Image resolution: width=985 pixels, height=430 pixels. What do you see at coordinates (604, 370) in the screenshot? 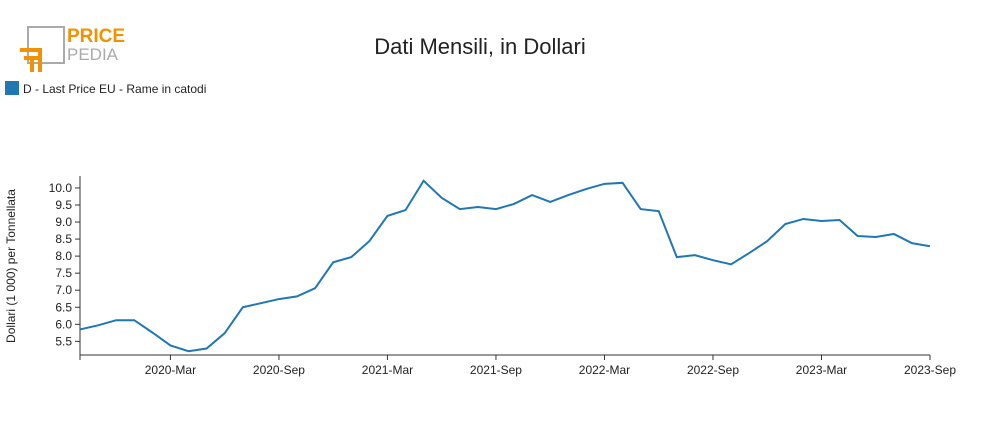
I see `x-tick-label: 2022-Mar` at bounding box center [604, 370].